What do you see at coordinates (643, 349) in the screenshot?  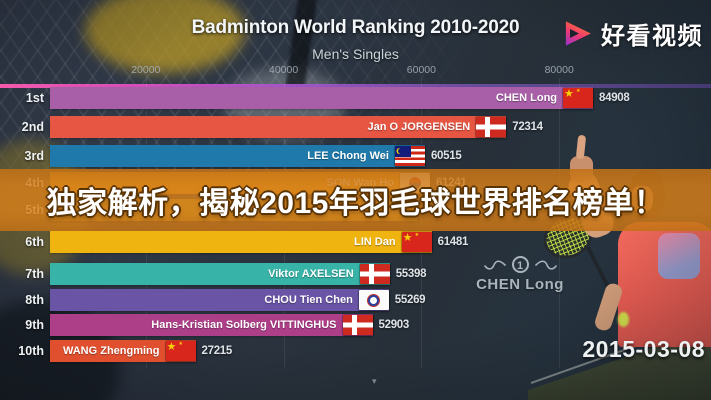 I see `date-label: 2015-03-08` at bounding box center [643, 349].